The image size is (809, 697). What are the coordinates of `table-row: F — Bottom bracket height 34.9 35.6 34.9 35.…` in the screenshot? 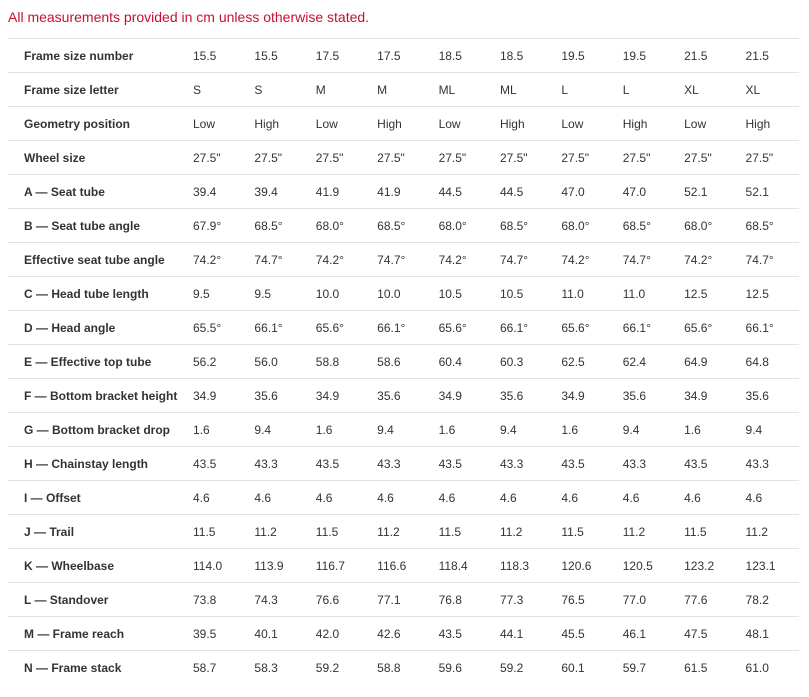 It's located at (403, 395).